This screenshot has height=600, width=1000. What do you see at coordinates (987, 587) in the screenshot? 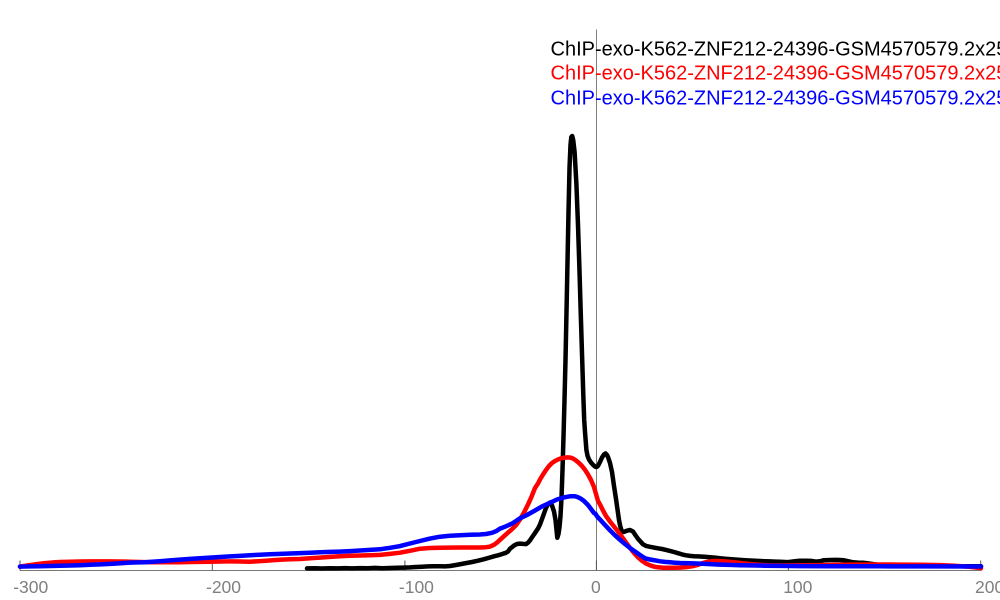
I see `svg-text: 200` at bounding box center [987, 587].